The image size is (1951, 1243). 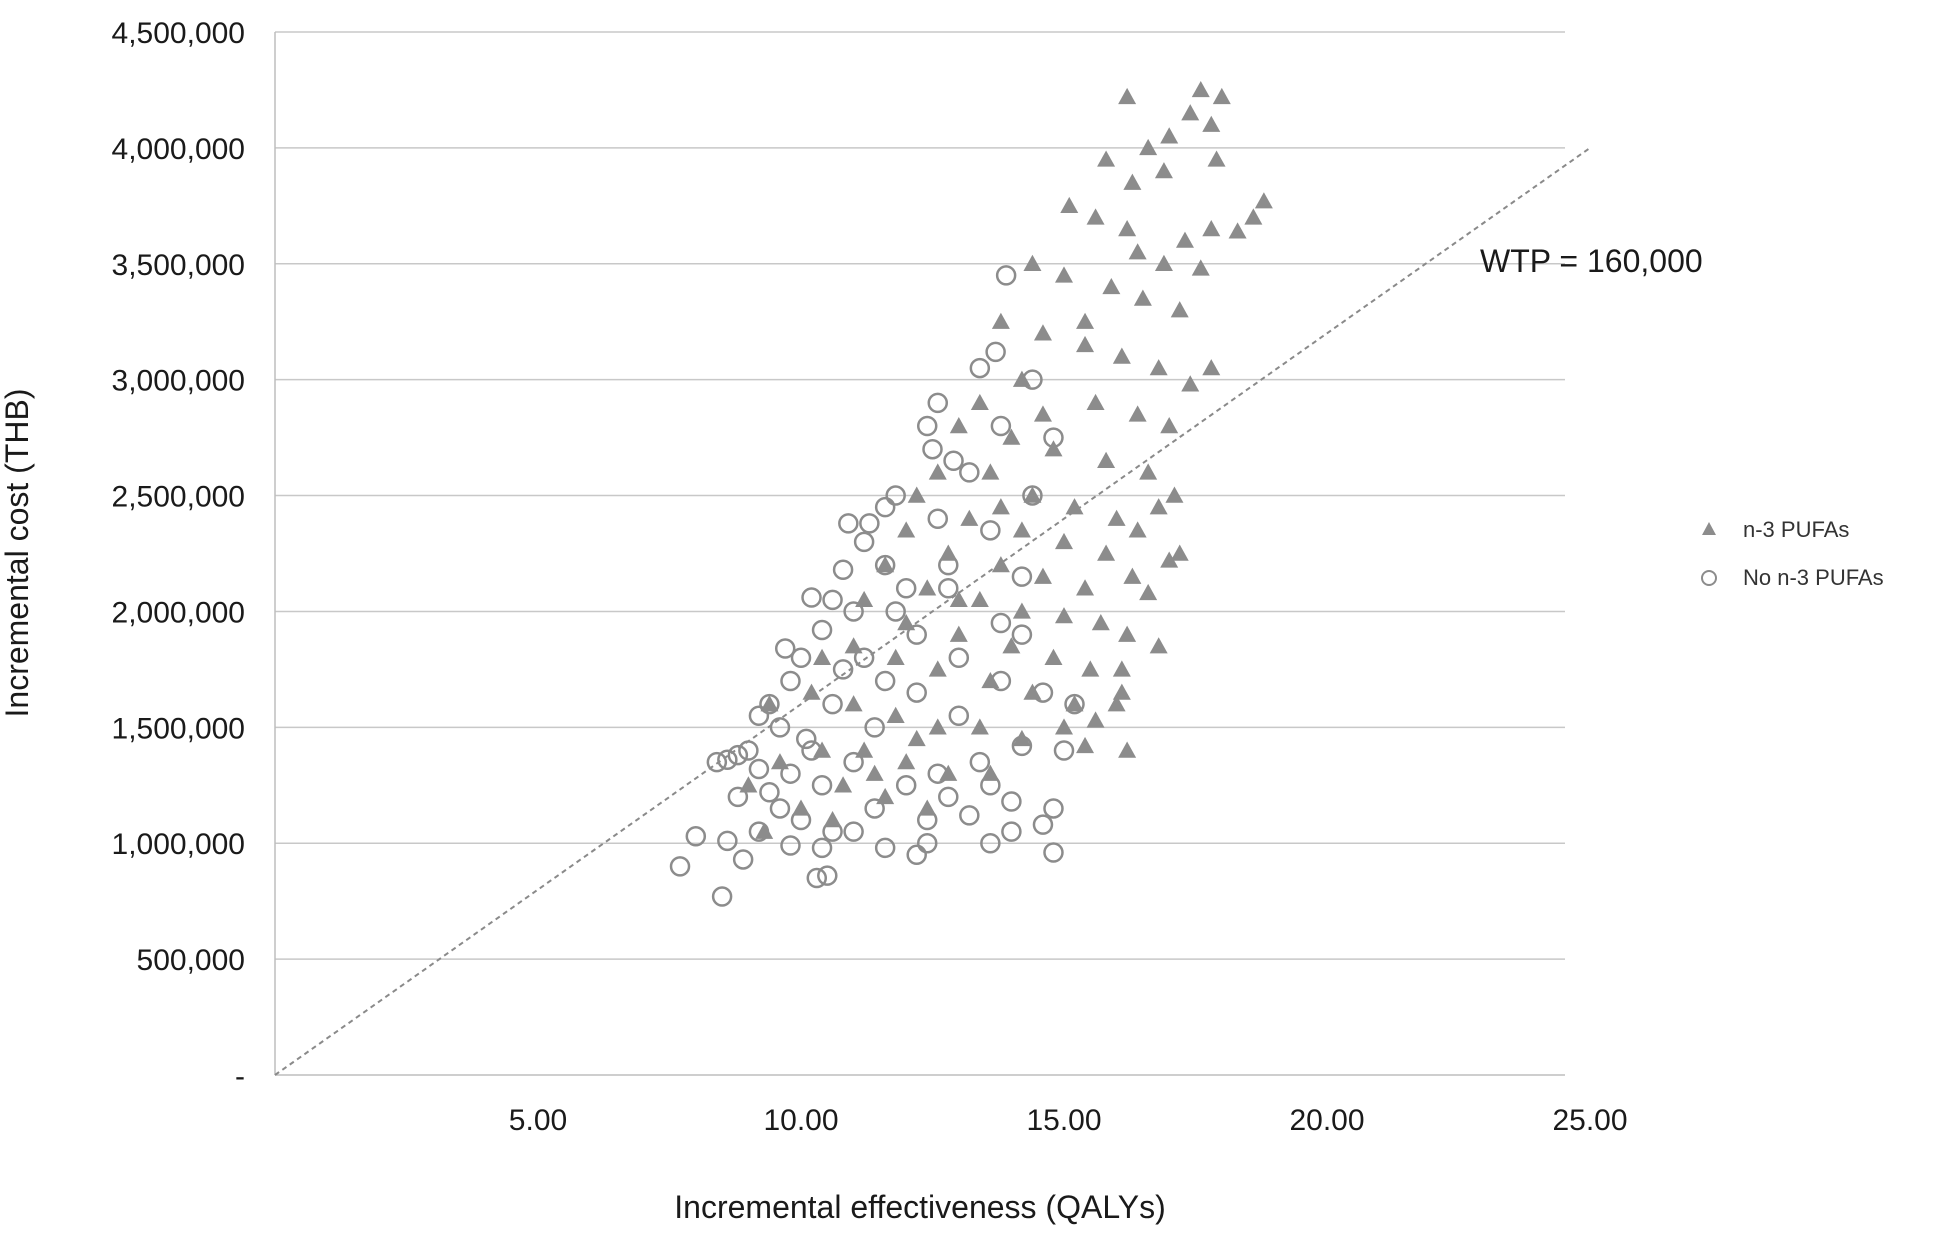 I want to click on x-tick-labels: 5.00 10.00 15.00 20.00 25.00, so click(x=1068, y=1120).